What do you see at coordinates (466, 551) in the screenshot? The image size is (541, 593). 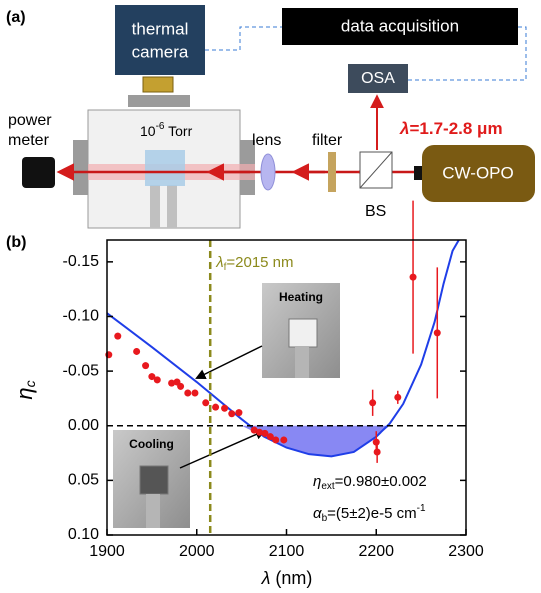 I see `x-tick-label: 2300` at bounding box center [466, 551].